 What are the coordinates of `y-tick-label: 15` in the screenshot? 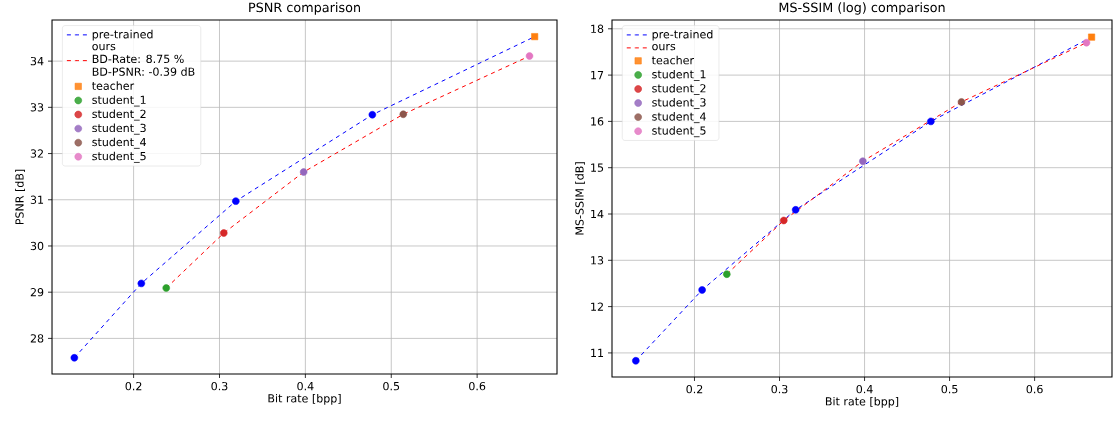 It's located at (597, 167).